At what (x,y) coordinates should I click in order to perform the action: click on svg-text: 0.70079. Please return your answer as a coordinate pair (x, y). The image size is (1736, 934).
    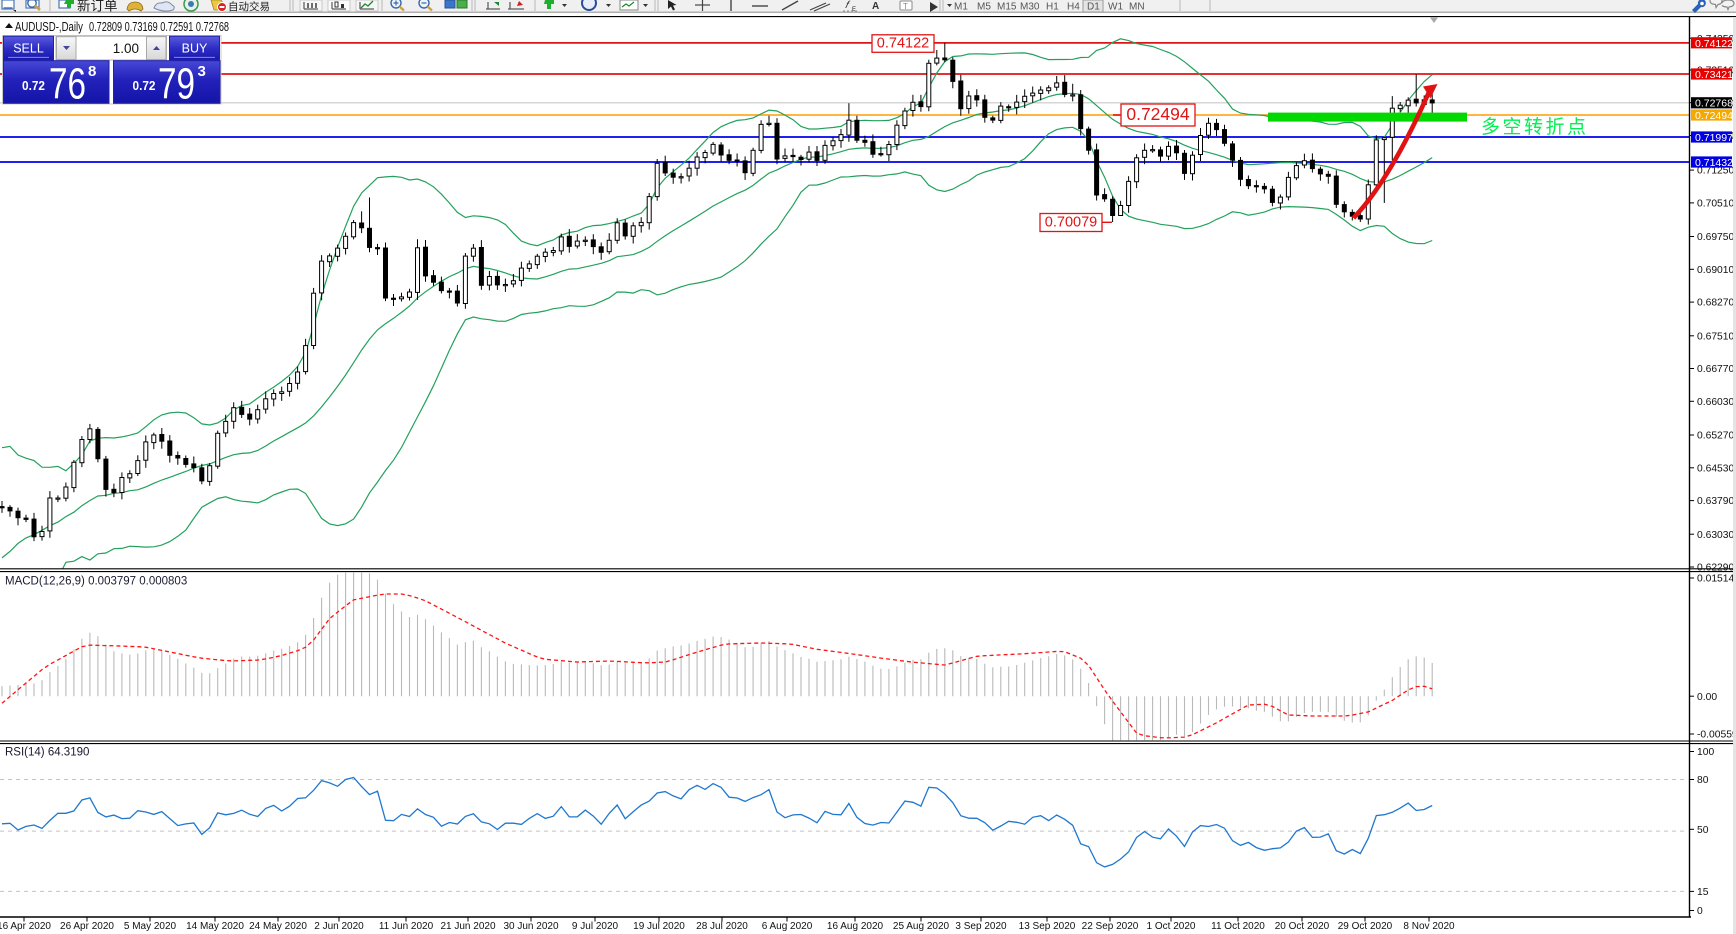
    Looking at the image, I should click on (1071, 223).